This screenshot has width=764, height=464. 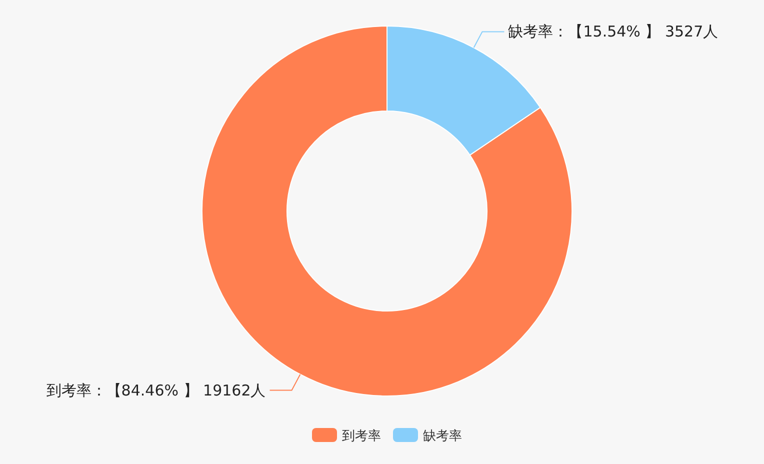 What do you see at coordinates (613, 31) in the screenshot?
I see `data-label: 缺考率：【15.54% 】 3527人` at bounding box center [613, 31].